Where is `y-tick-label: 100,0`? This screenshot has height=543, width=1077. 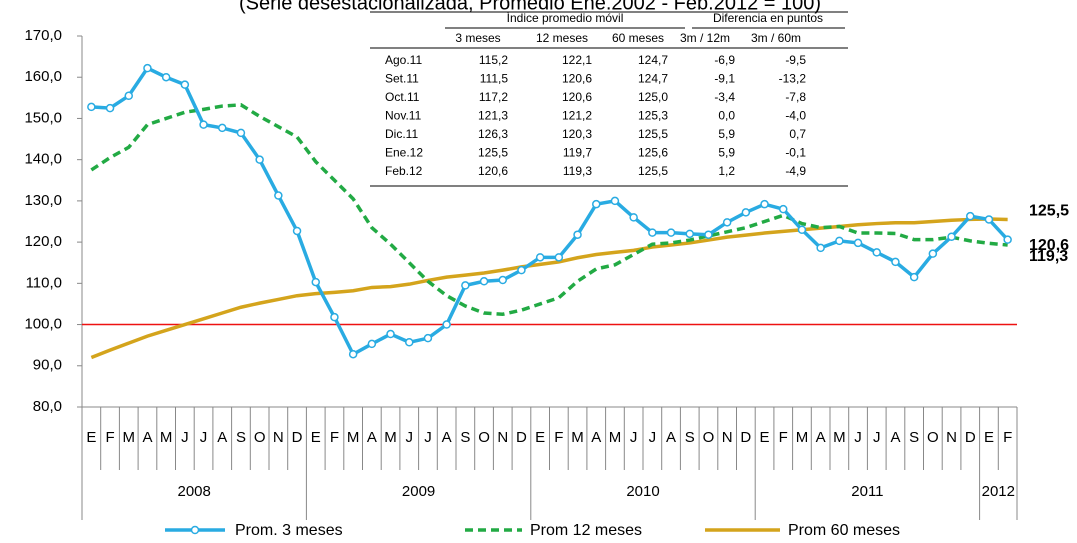 y-tick-label: 100,0 is located at coordinates (43, 324).